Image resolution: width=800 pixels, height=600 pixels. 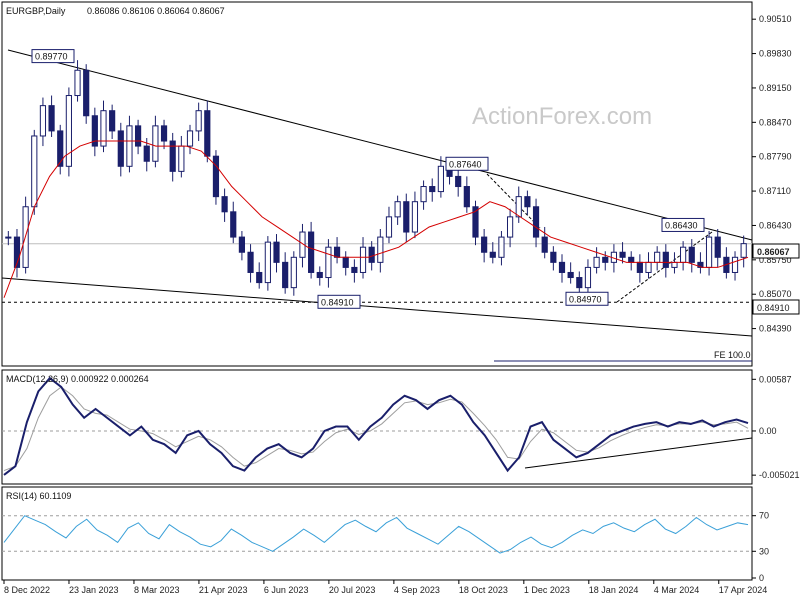 I want to click on x-tick-label: 18 Jan 2024, so click(x=614, y=590).